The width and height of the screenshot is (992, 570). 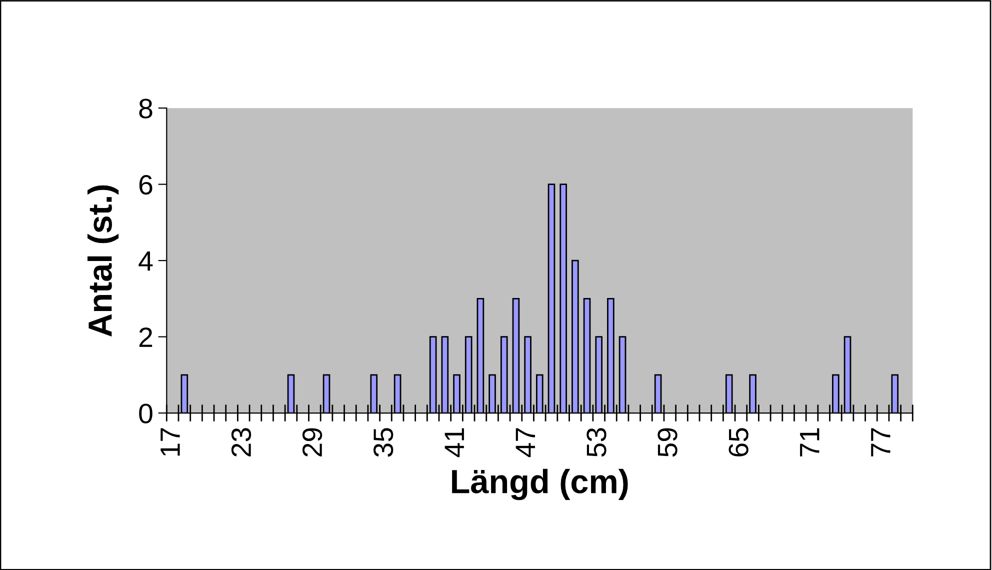 What do you see at coordinates (738, 442) in the screenshot?
I see `x-tick-label: 65` at bounding box center [738, 442].